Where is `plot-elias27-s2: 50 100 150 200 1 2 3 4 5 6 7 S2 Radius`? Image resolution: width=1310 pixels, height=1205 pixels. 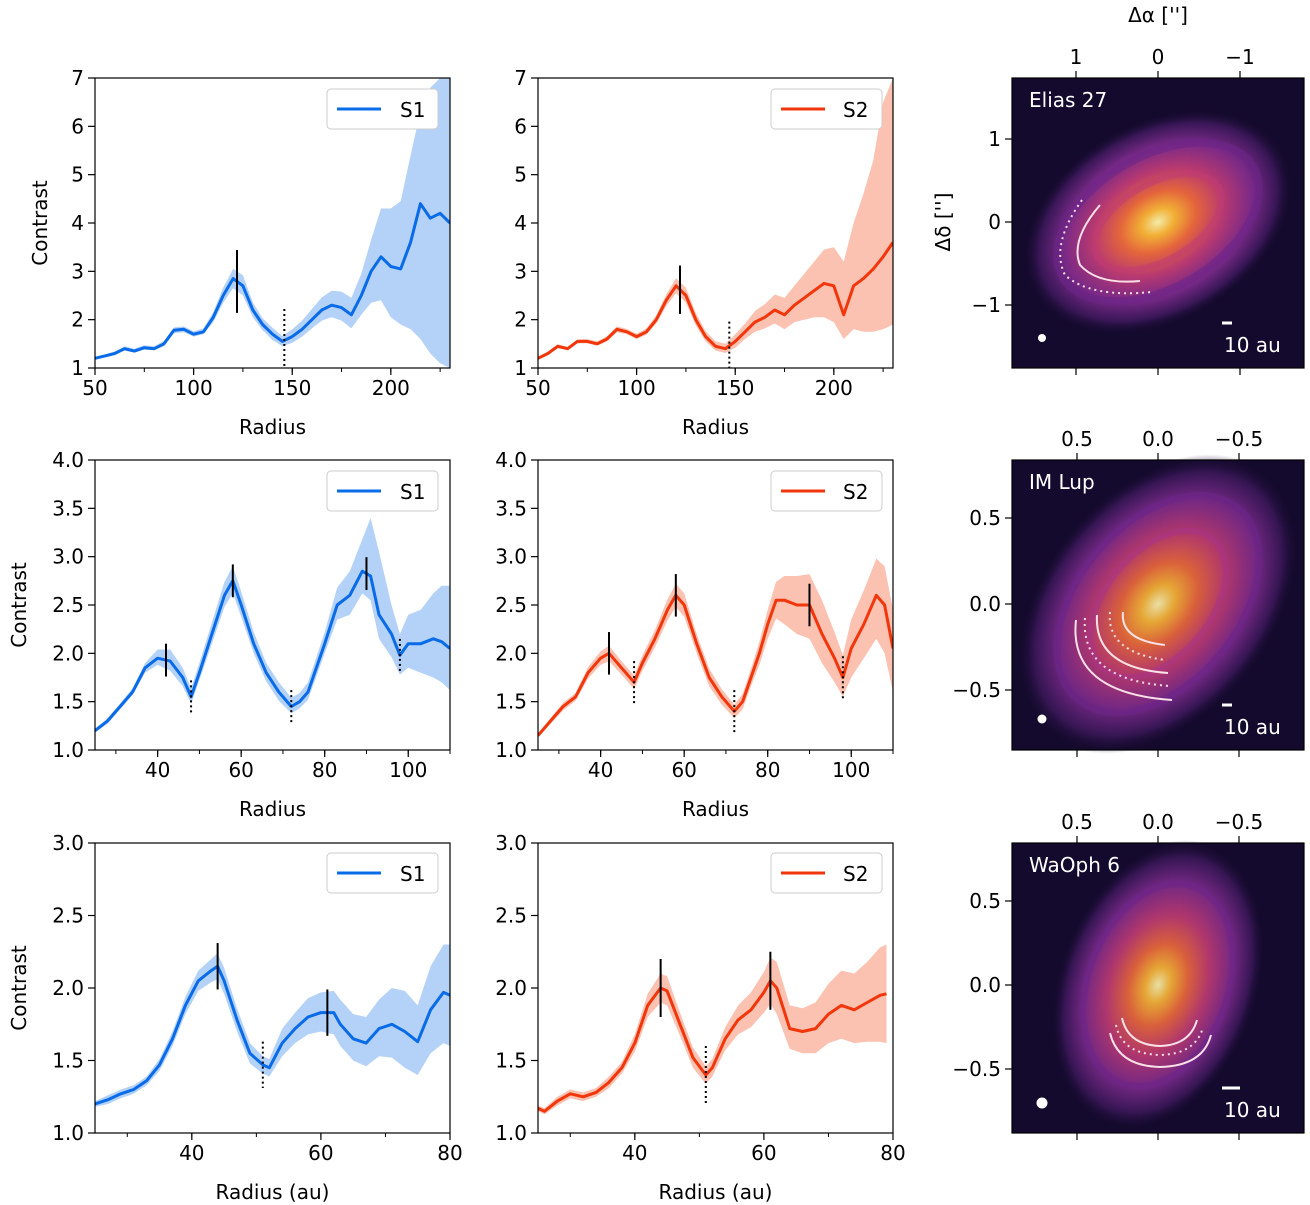 plot-elias27-s2: 50 100 150 200 1 2 3 4 5 6 7 S2 Radius is located at coordinates (704, 252).